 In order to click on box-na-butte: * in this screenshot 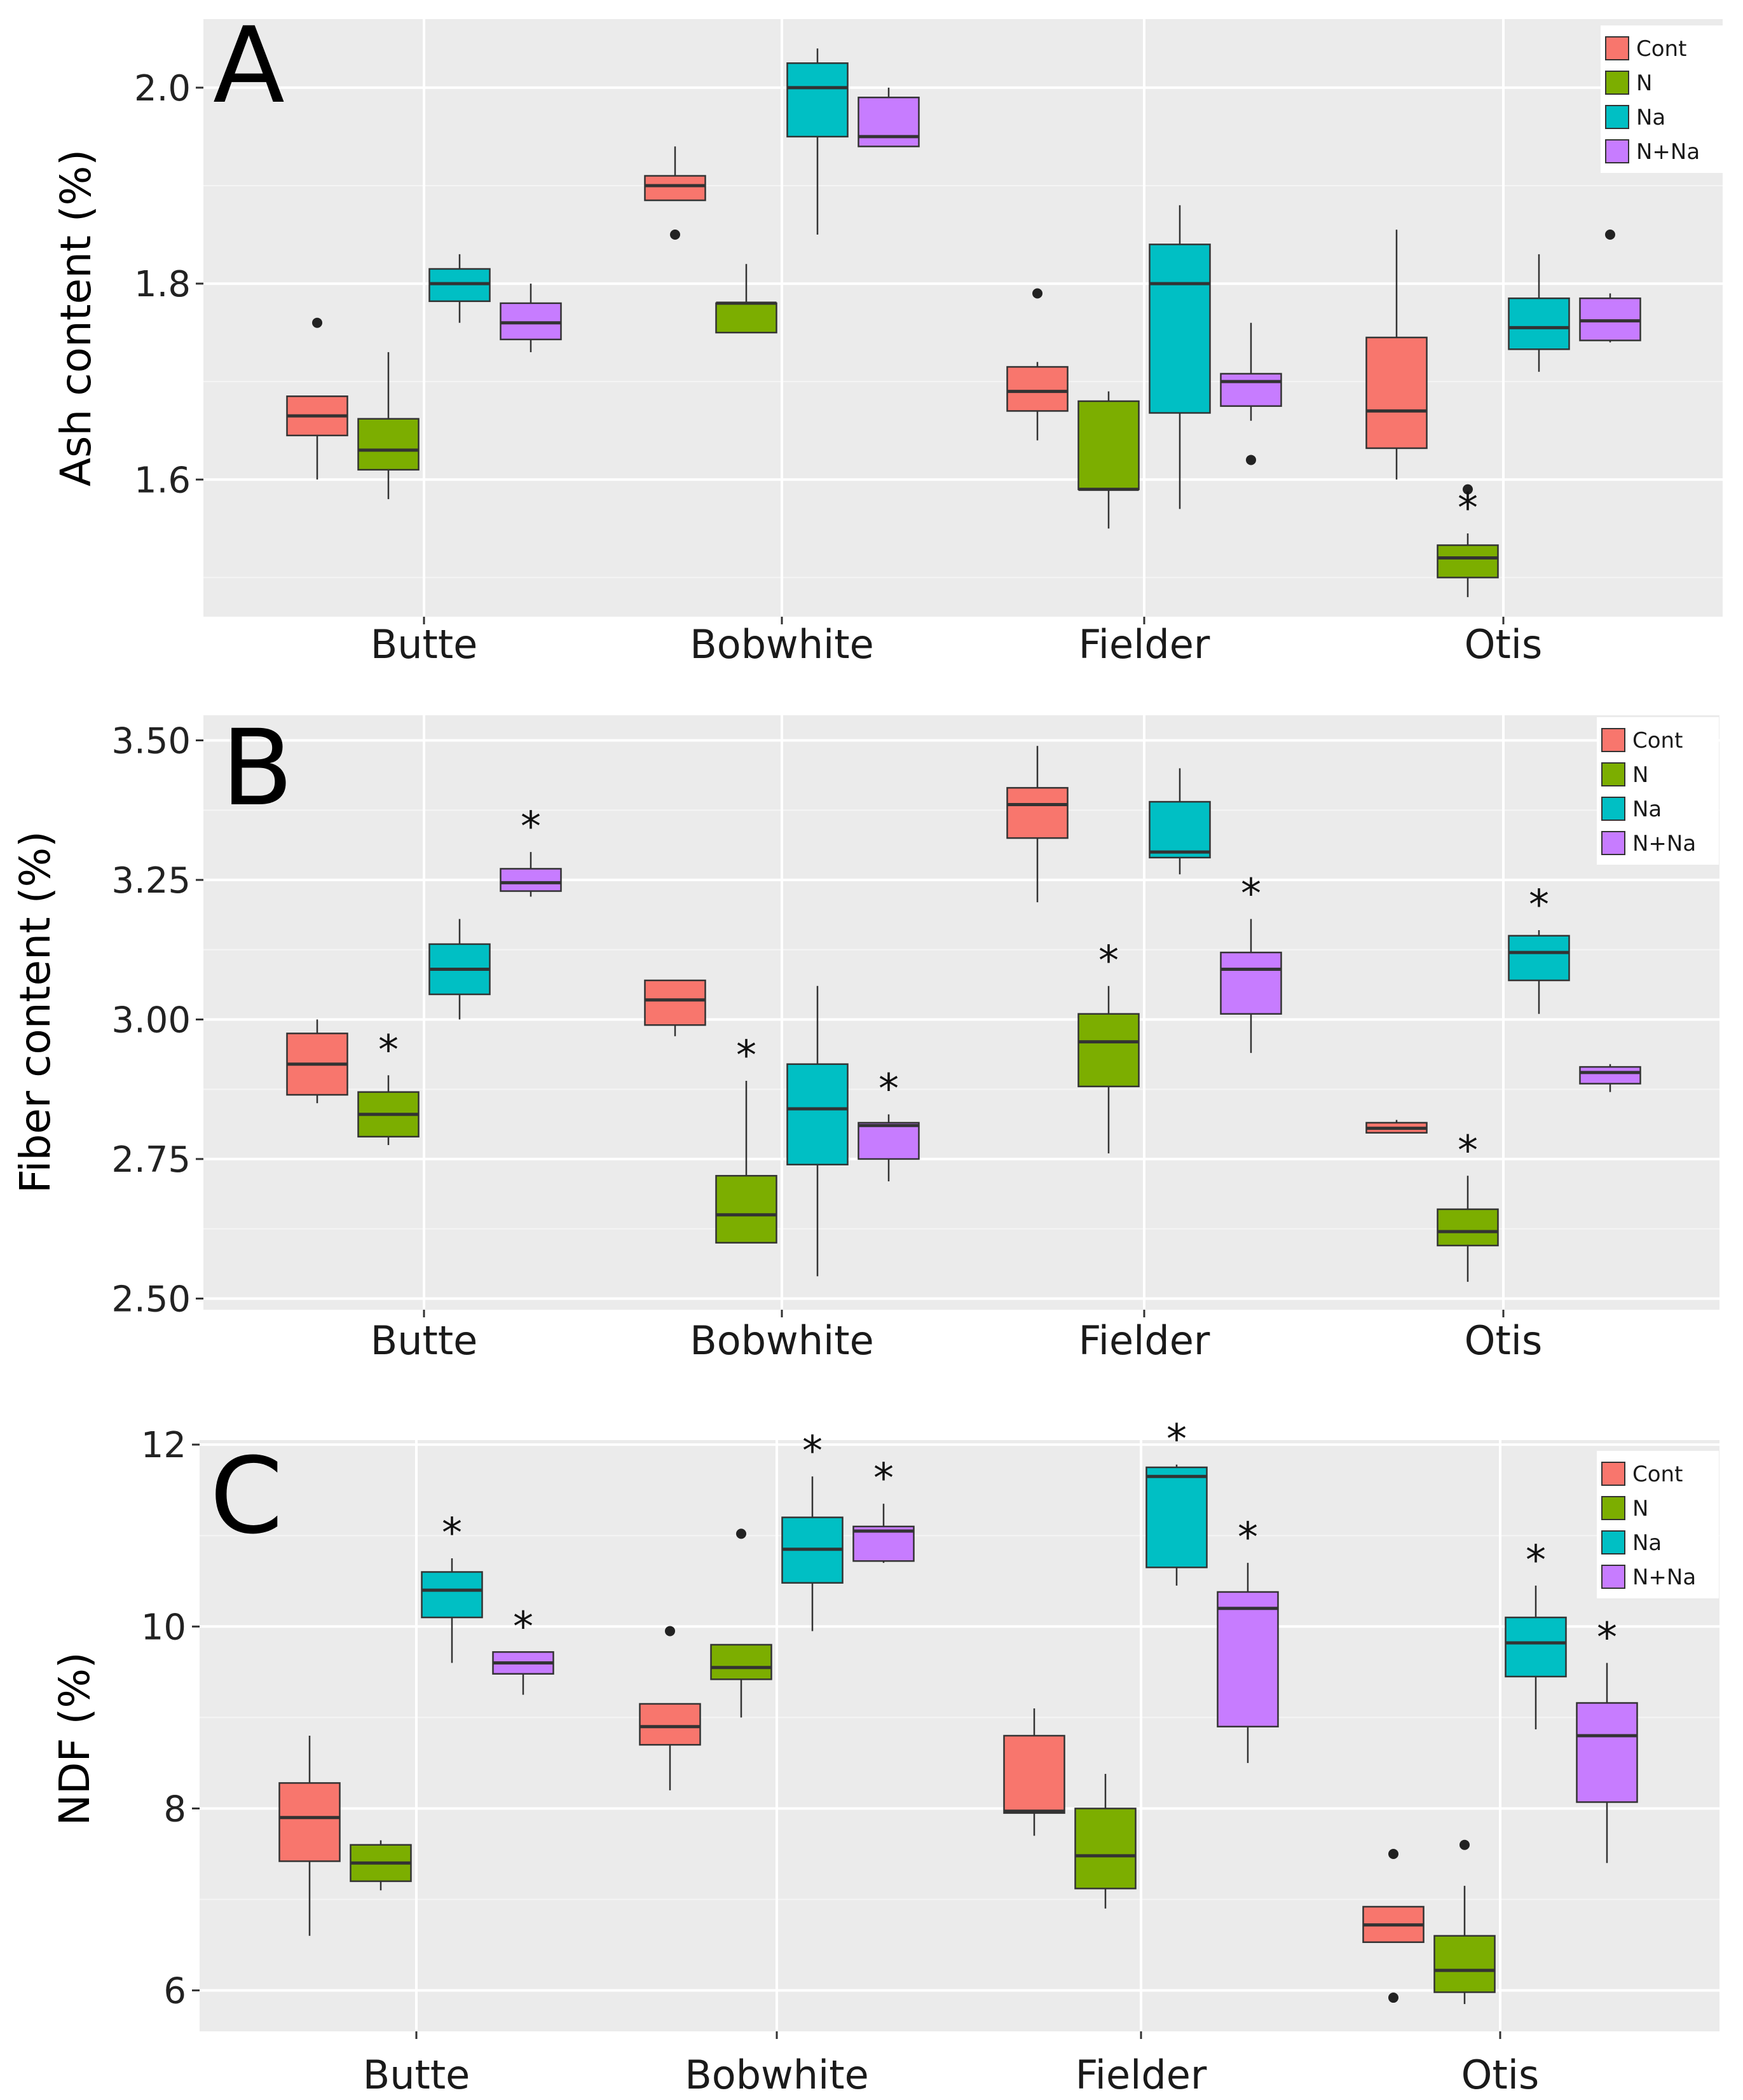, I will do `click(452, 1586)`.